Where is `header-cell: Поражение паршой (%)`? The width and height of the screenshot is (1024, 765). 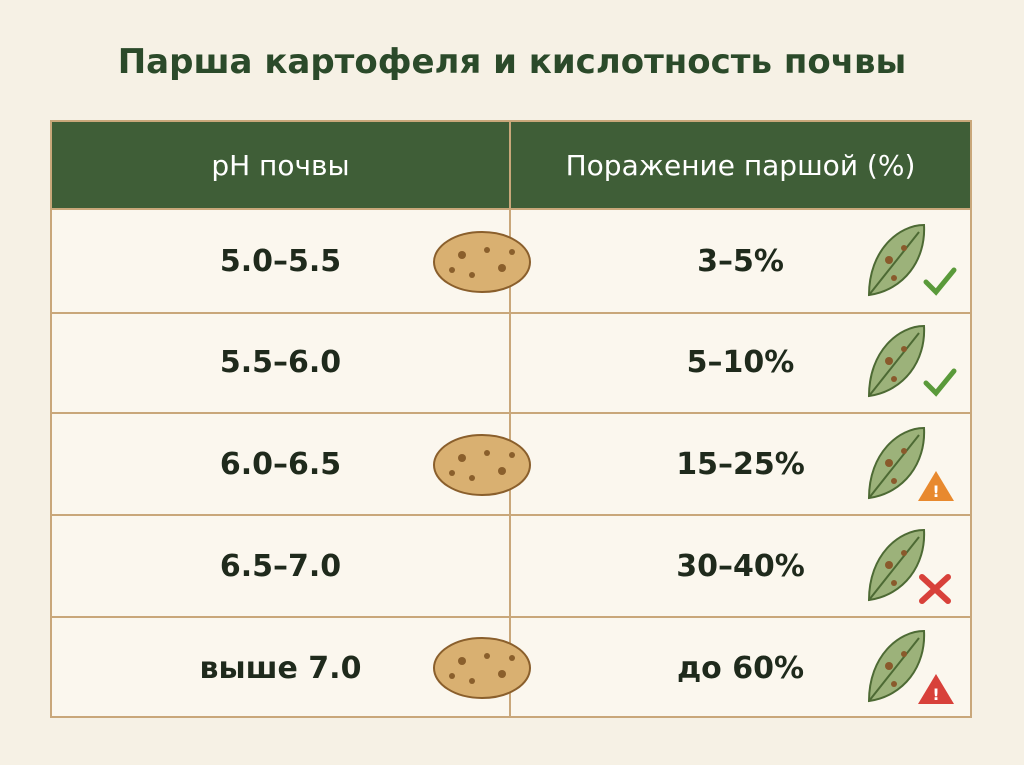 header-cell: Поражение паршой (%) is located at coordinates (740, 165).